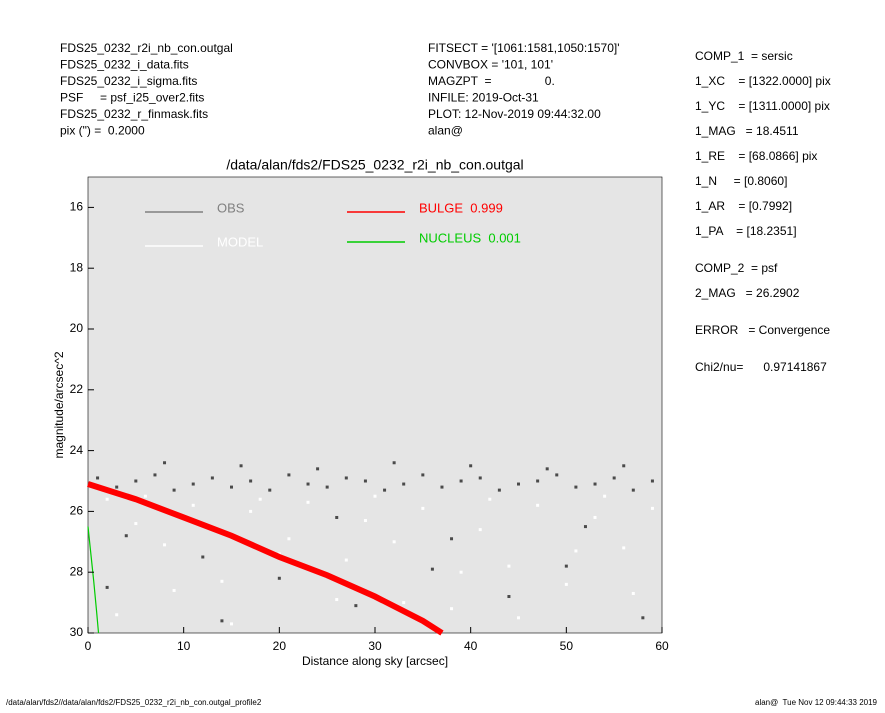  I want to click on header-right-line: 1_N = [0.8060], so click(741, 181).